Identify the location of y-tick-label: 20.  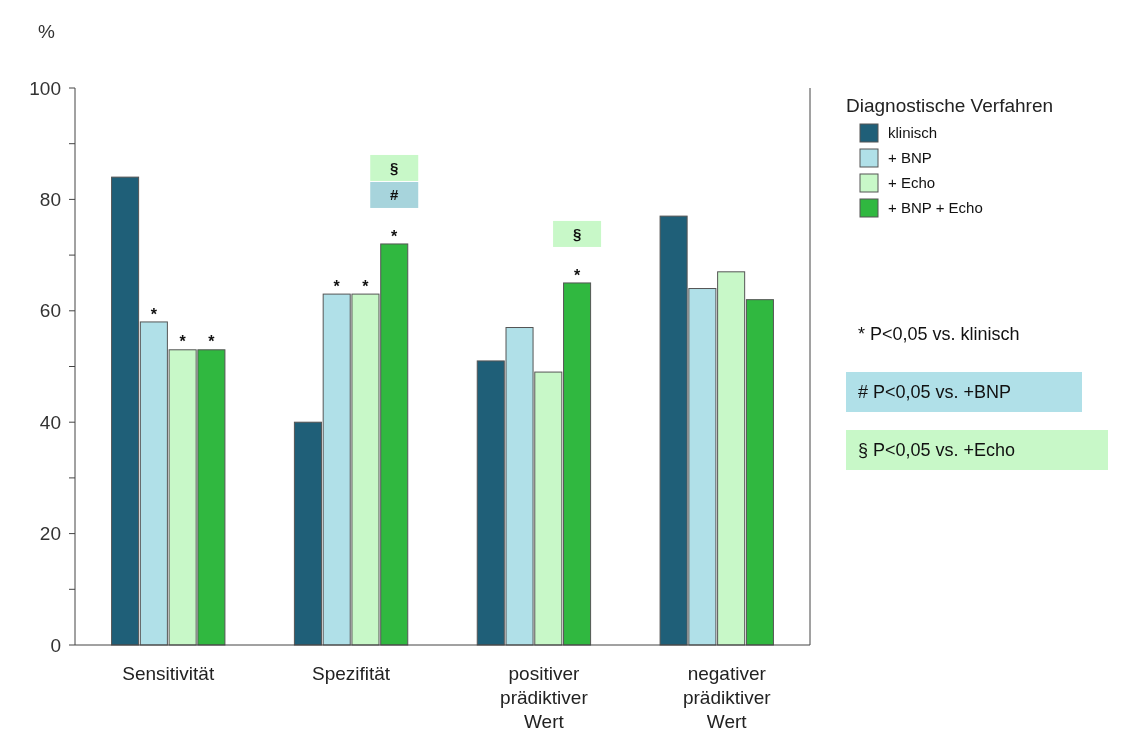
(50, 534).